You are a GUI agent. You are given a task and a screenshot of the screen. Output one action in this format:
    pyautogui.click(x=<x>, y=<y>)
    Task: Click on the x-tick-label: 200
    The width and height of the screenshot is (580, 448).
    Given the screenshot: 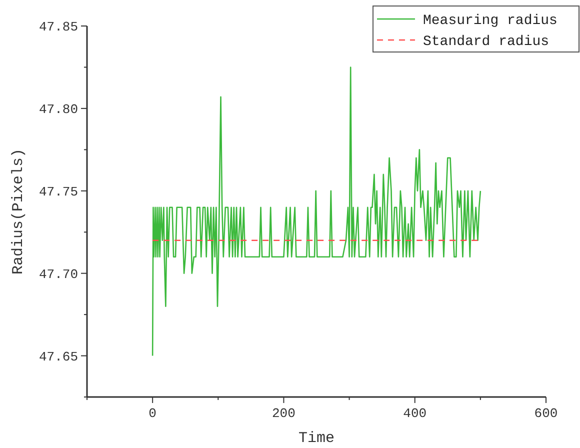 What is the action you would take?
    pyautogui.click(x=284, y=413)
    